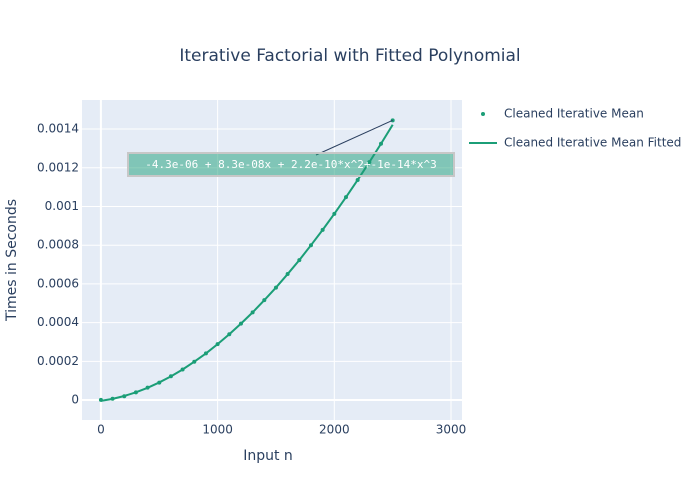 Image resolution: width=700 pixels, height=500 pixels. What do you see at coordinates (75, 400) in the screenshot?
I see `y-tick-label: 0` at bounding box center [75, 400].